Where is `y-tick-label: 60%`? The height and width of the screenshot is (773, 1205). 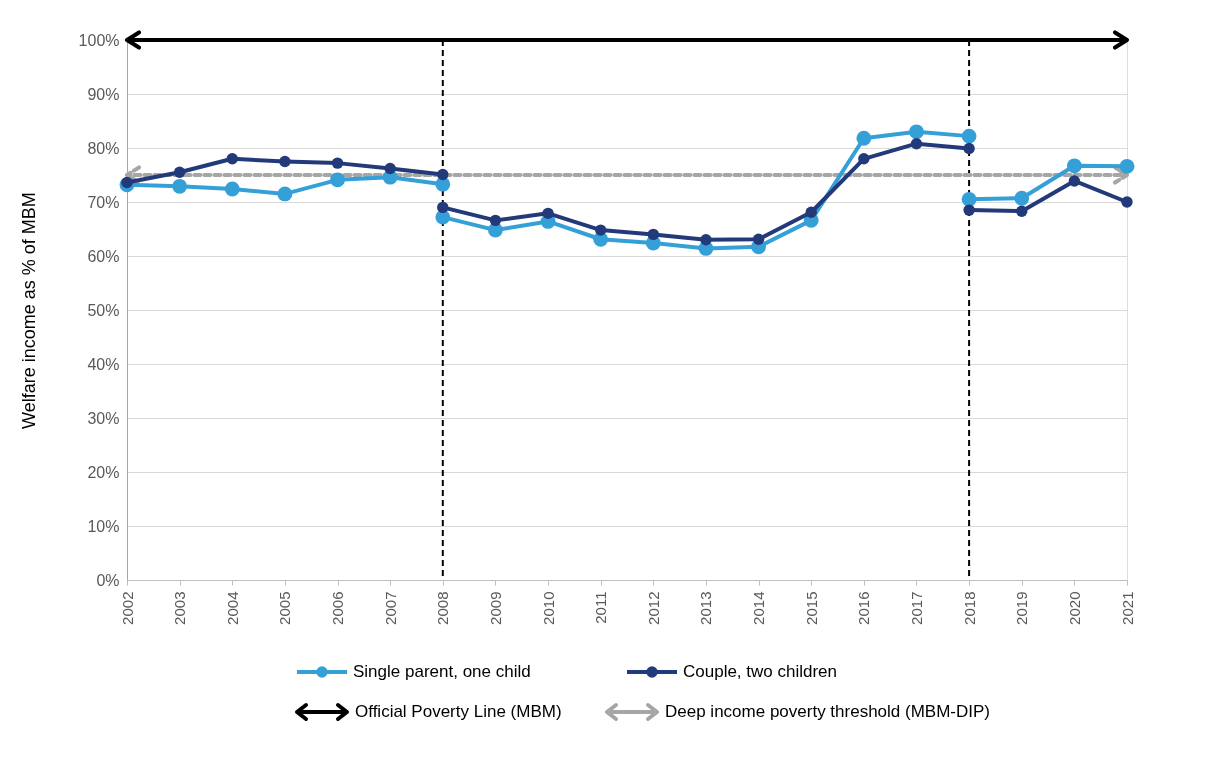 y-tick-label: 60% is located at coordinates (103, 256).